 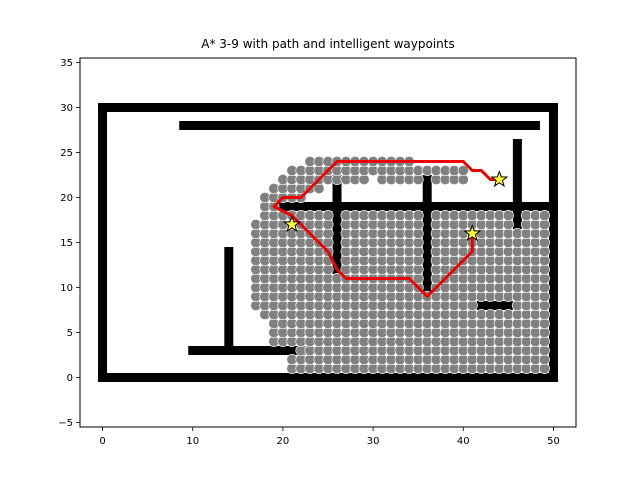 I want to click on y-tick-label: −5, so click(x=65, y=423).